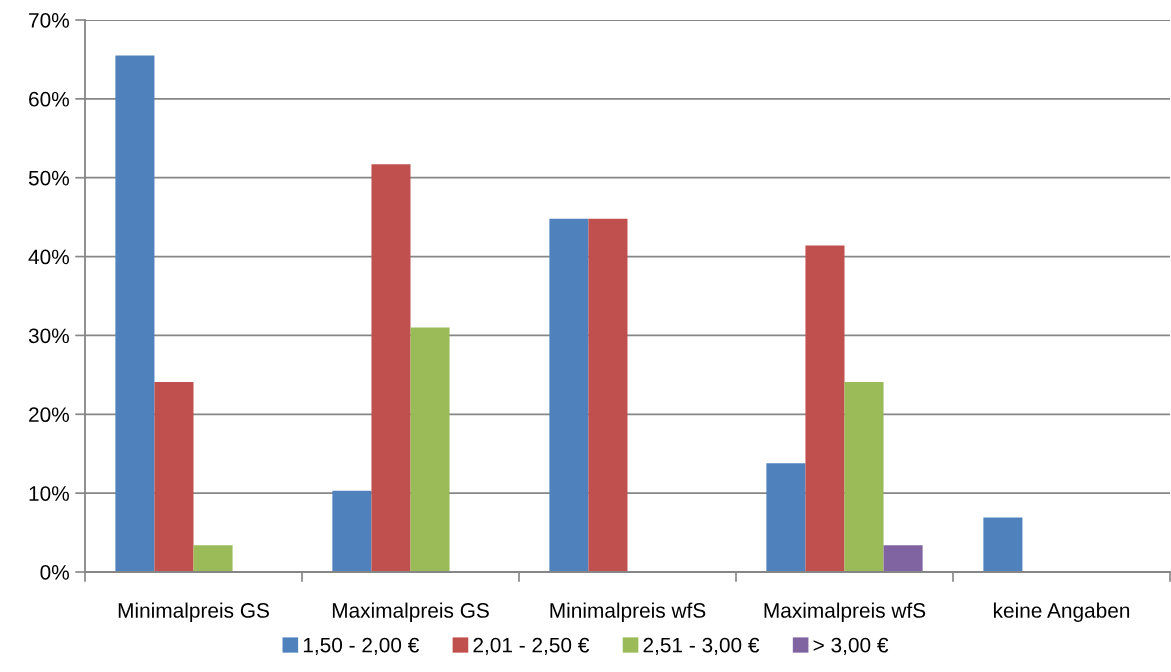 This screenshot has width=1171, height=672. Describe the element at coordinates (54, 572) in the screenshot. I see `y-tick-label: 0%` at that location.